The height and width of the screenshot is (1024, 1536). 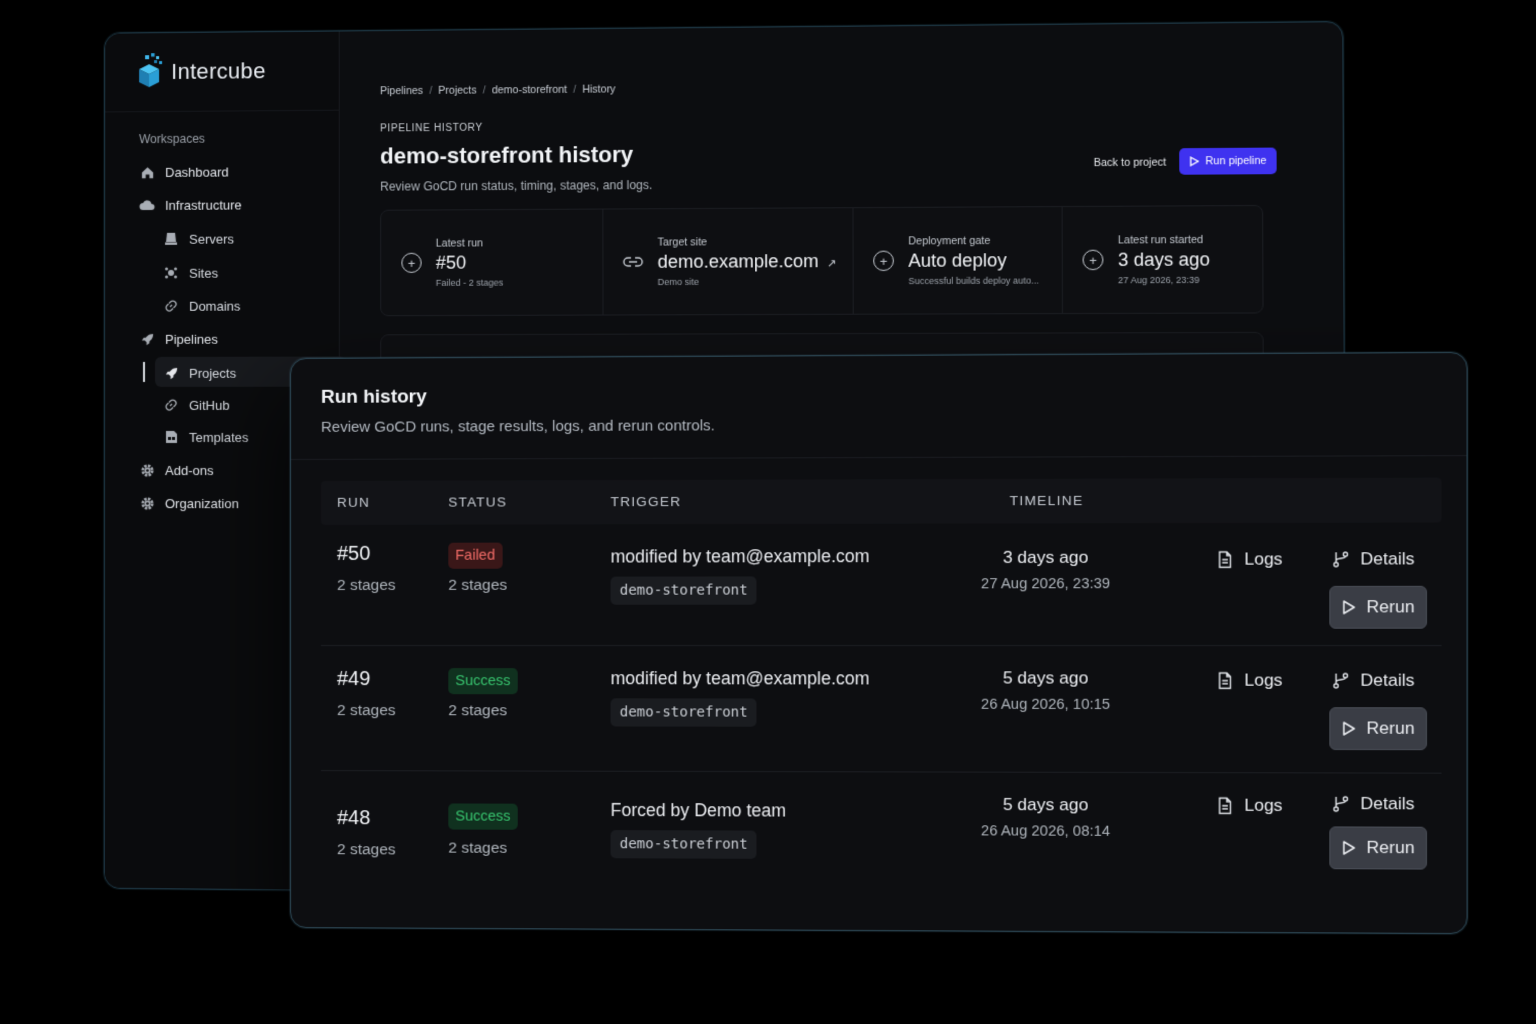 What do you see at coordinates (457, 90) in the screenshot?
I see `breadcrumb-projects: Projects` at bounding box center [457, 90].